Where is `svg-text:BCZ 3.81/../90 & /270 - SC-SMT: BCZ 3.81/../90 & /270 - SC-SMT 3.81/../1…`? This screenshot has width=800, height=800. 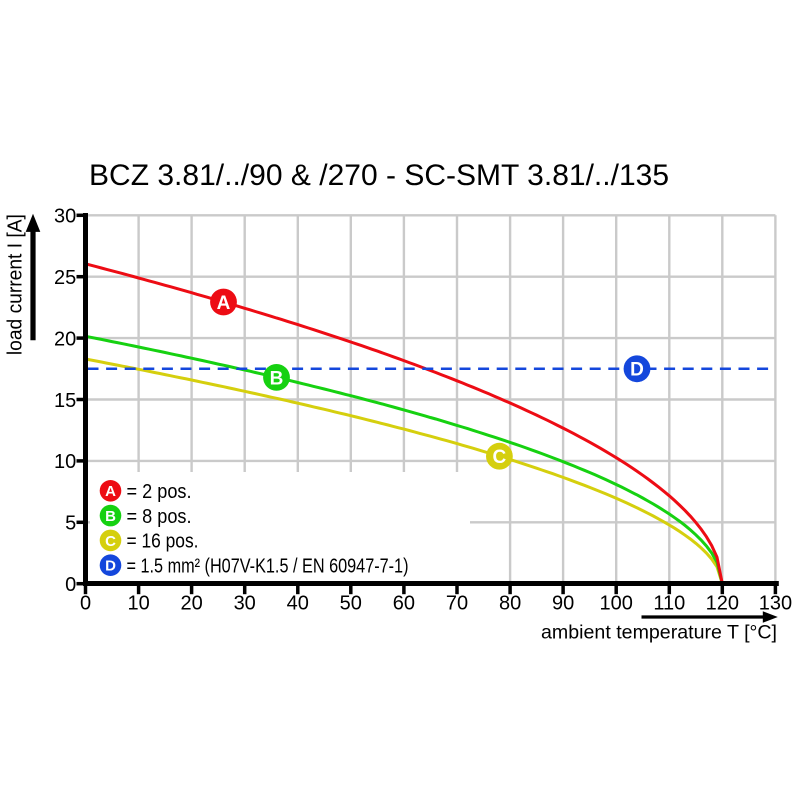
svg-text:BCZ 3.81/../90 & /270 - SC-SMT: BCZ 3.81/../90 & /270 - SC-SMT 3.81/../1… is located at coordinates (379, 175).